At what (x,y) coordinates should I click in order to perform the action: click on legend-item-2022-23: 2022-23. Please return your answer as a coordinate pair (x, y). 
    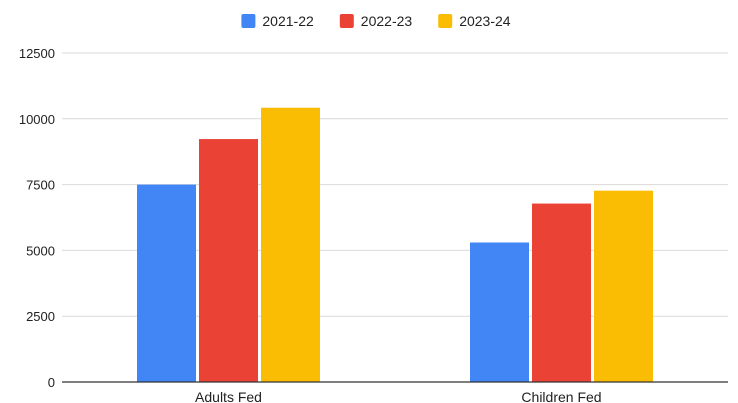
    Looking at the image, I should click on (376, 21).